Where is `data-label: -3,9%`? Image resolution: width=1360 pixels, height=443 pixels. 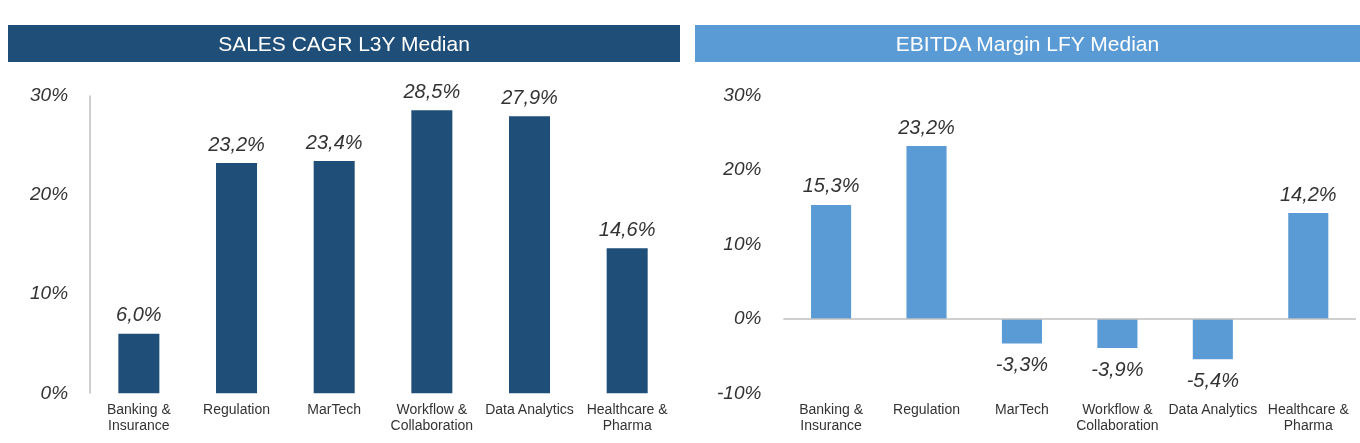 data-label: -3,9% is located at coordinates (1117, 368).